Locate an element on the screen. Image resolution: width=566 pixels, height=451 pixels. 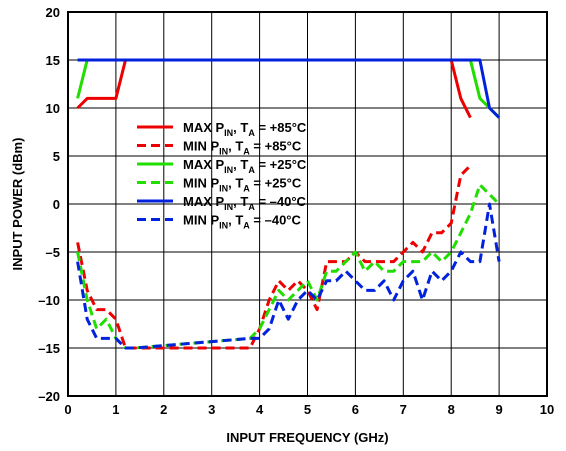
y-tick-label: –10 is located at coordinates (49, 300).